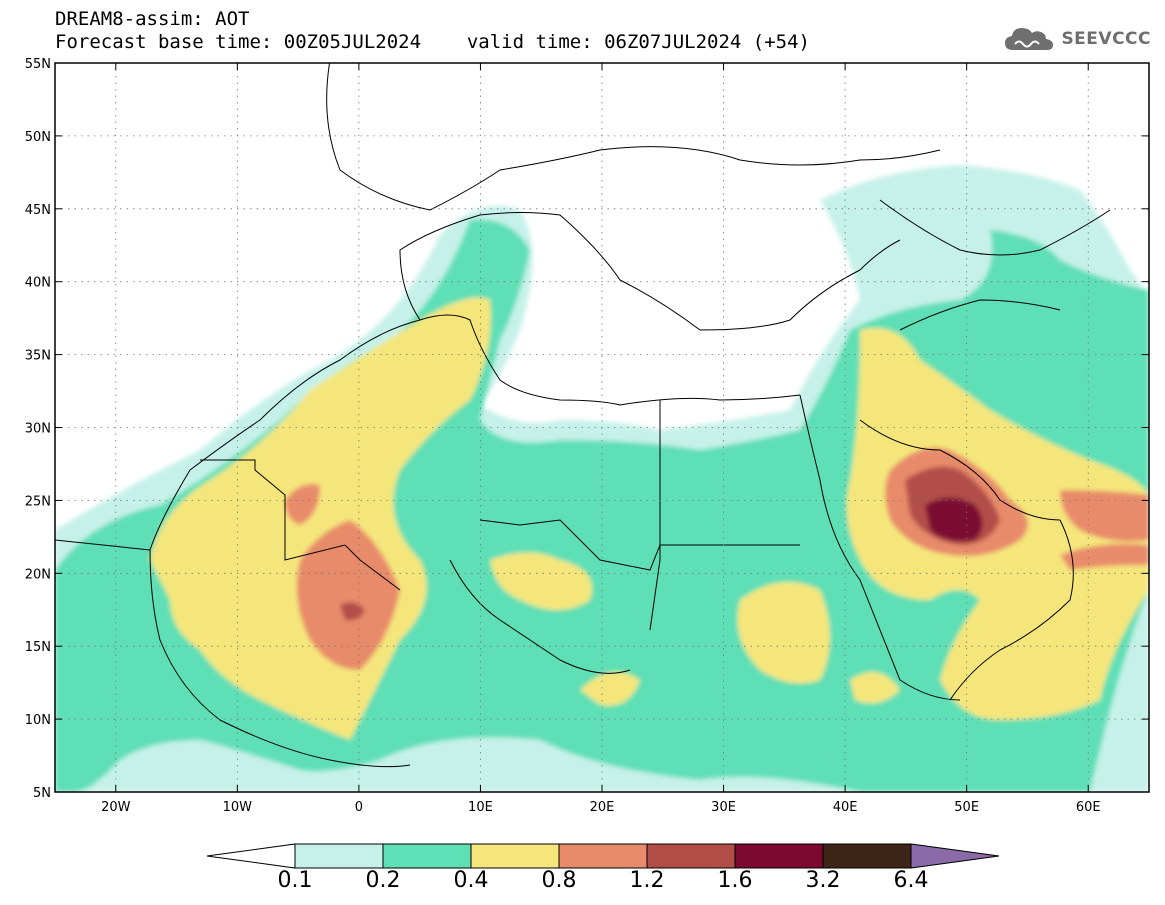  What do you see at coordinates (38, 283) in the screenshot?
I see `lat-tick-label: 40N` at bounding box center [38, 283].